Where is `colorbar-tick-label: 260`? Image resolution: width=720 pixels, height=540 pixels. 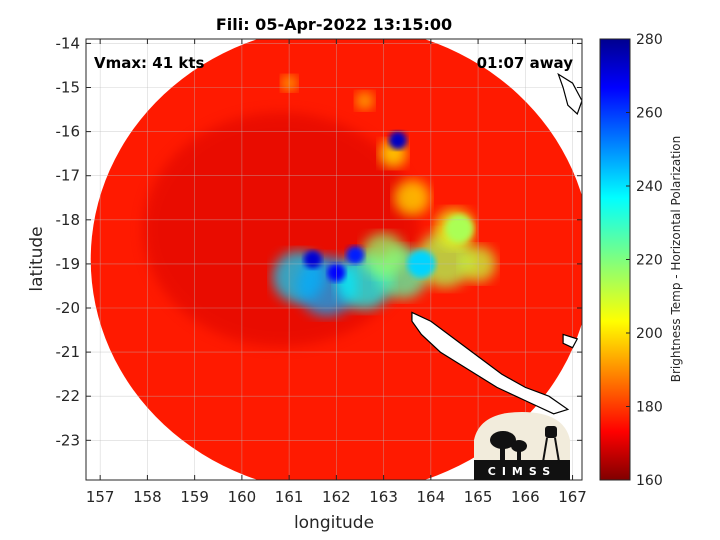
colorbar-tick-label: 260 is located at coordinates (649, 114).